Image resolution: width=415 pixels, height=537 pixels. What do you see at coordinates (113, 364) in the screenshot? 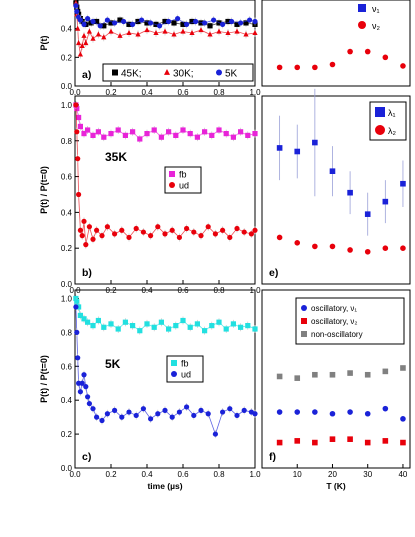
I see `temperature-annotation: 5K` at bounding box center [113, 364].